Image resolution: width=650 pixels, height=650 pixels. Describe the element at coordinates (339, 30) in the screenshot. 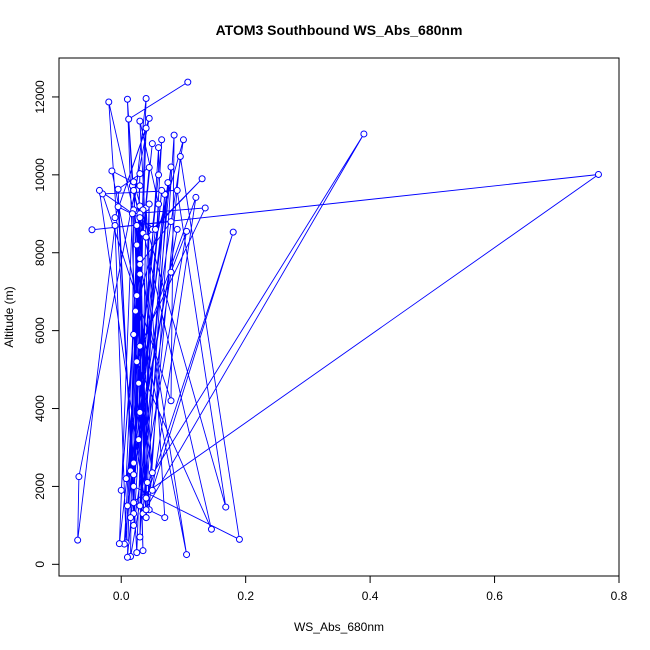

I see `chart-title: ATOM3 Southbound WS_Abs_680nm` at that location.